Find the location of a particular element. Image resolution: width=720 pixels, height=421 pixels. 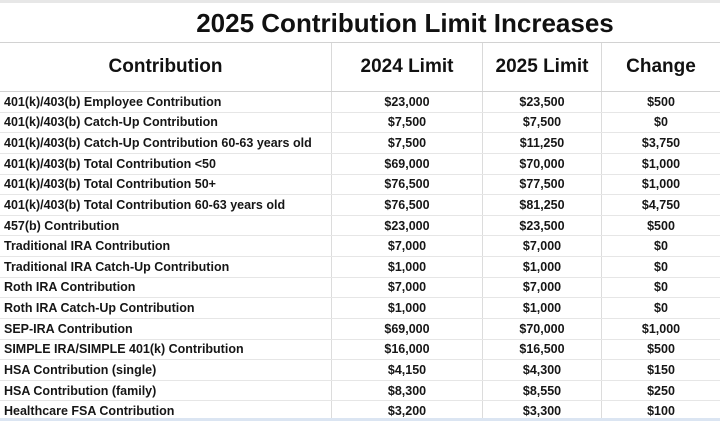

cell-2024-limit: $16,000 is located at coordinates (407, 349).